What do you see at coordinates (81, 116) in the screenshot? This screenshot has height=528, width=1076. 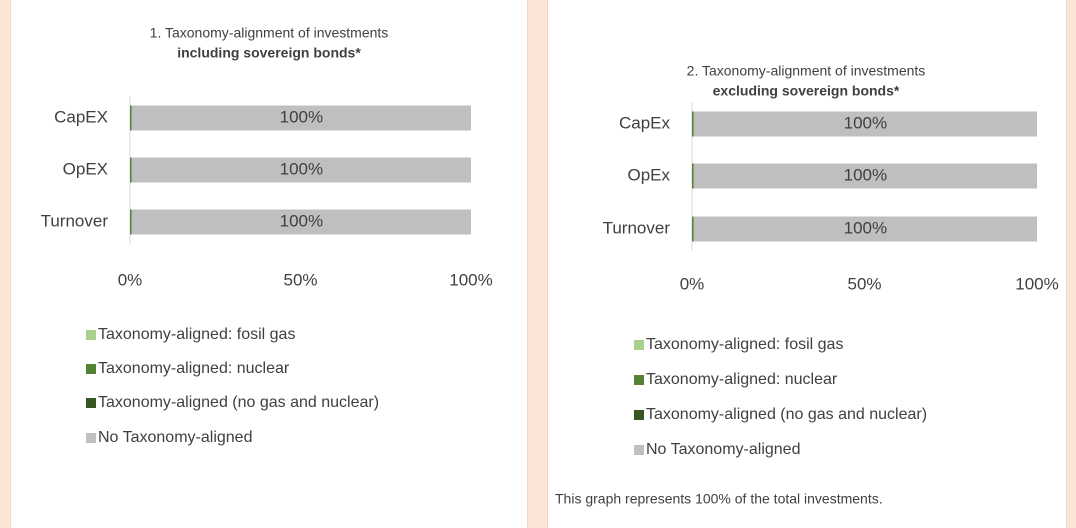 I see `y-tick-label: CapEX` at bounding box center [81, 116].